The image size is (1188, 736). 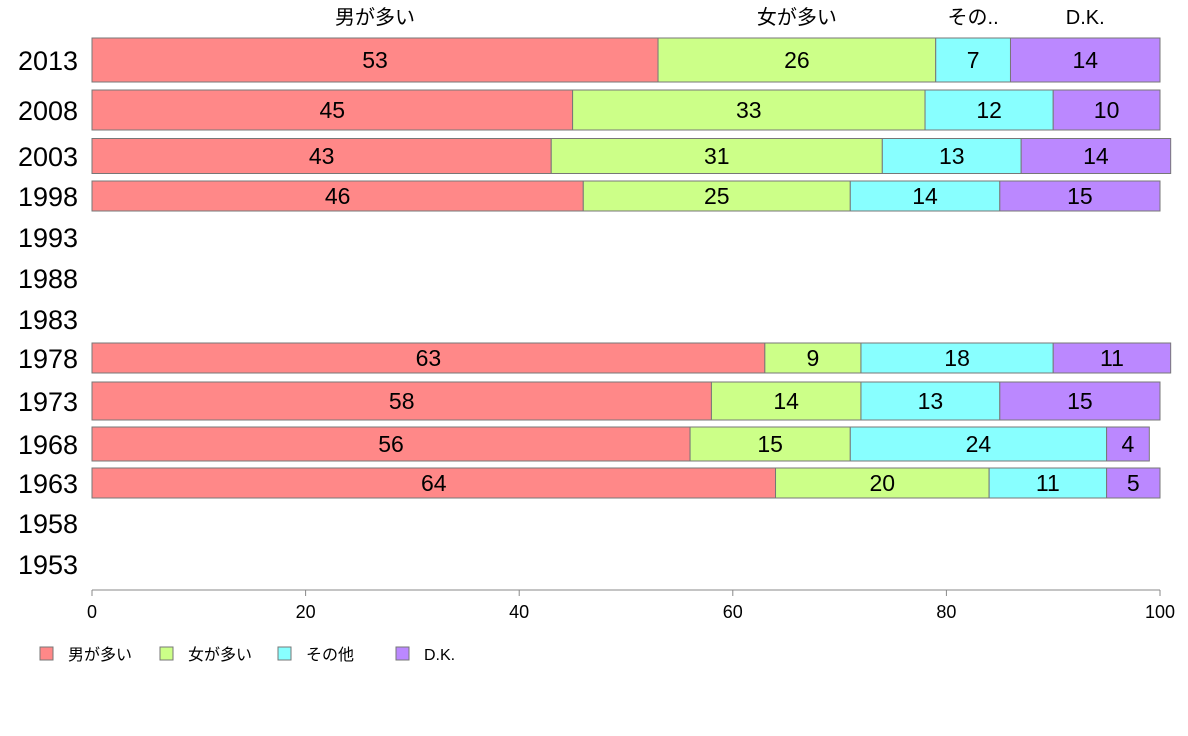 I want to click on bar-value-label: 12, so click(x=989, y=110).